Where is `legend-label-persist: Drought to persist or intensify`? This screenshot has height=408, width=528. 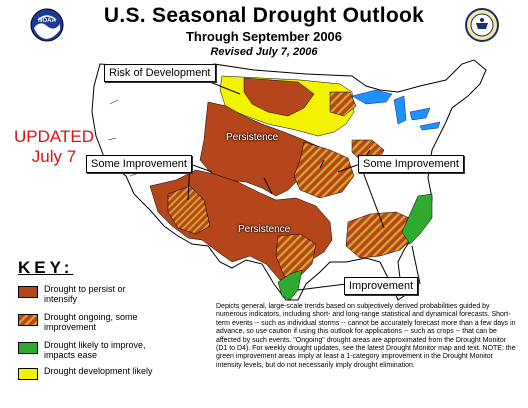
legend-label-persist: Drought to persist or intensify is located at coordinates (85, 294).